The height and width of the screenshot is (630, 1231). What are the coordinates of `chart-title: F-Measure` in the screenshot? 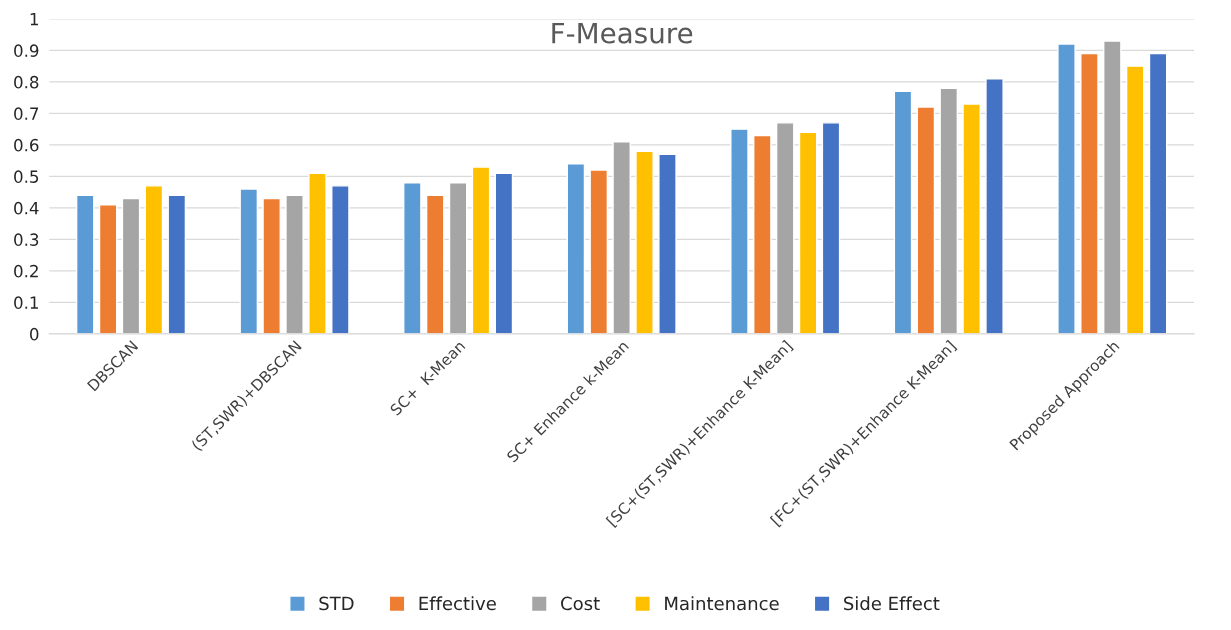 It's located at (622, 33).